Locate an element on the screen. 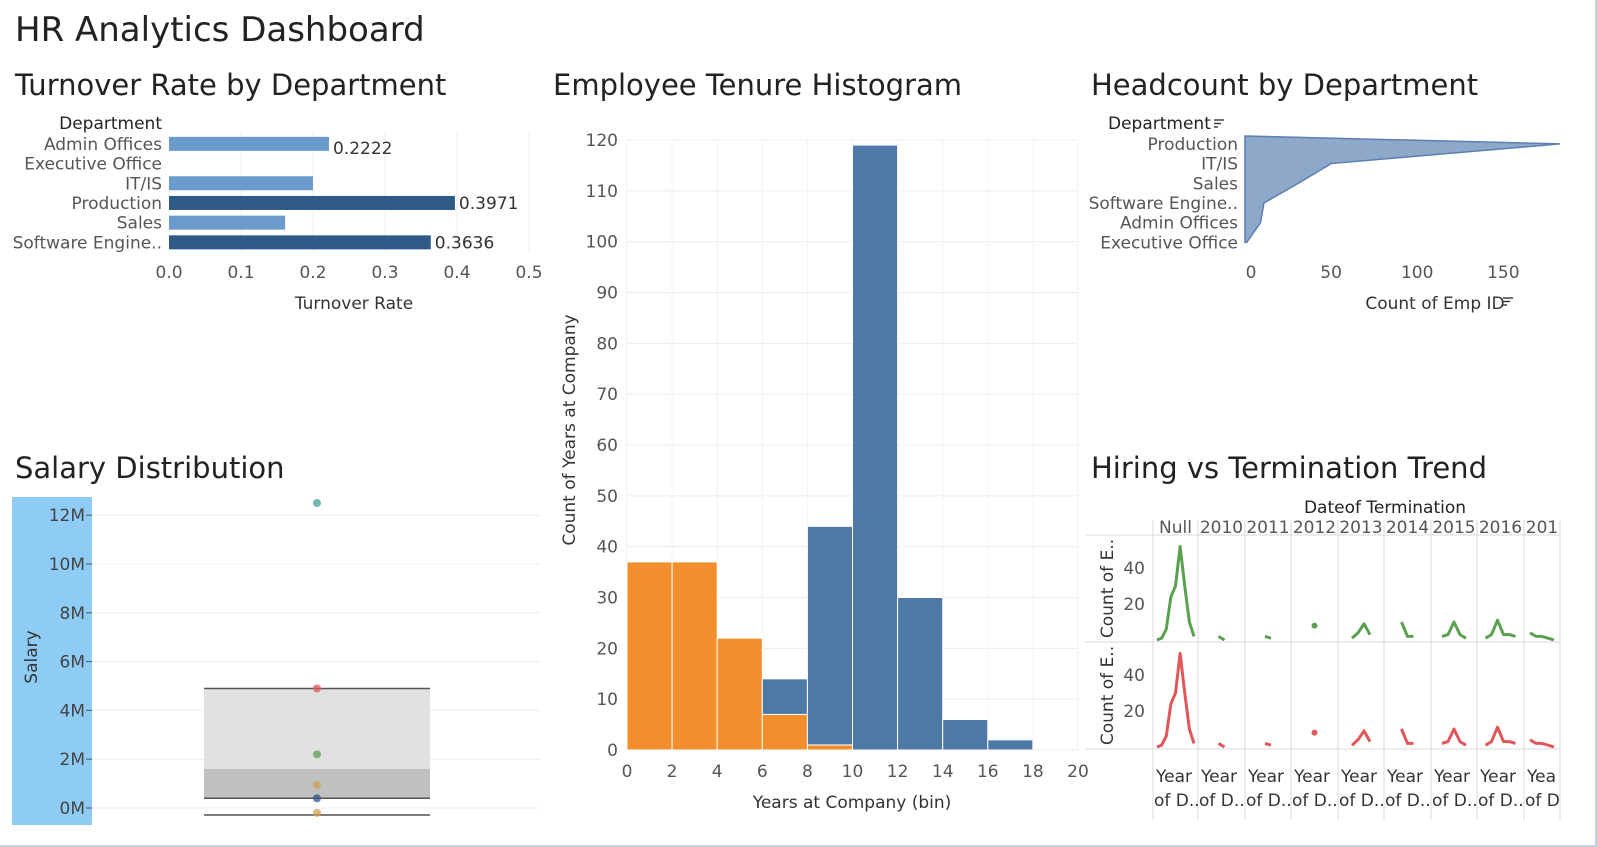 The image size is (1597, 847). tenure-y-tick: 20 is located at coordinates (607, 649).